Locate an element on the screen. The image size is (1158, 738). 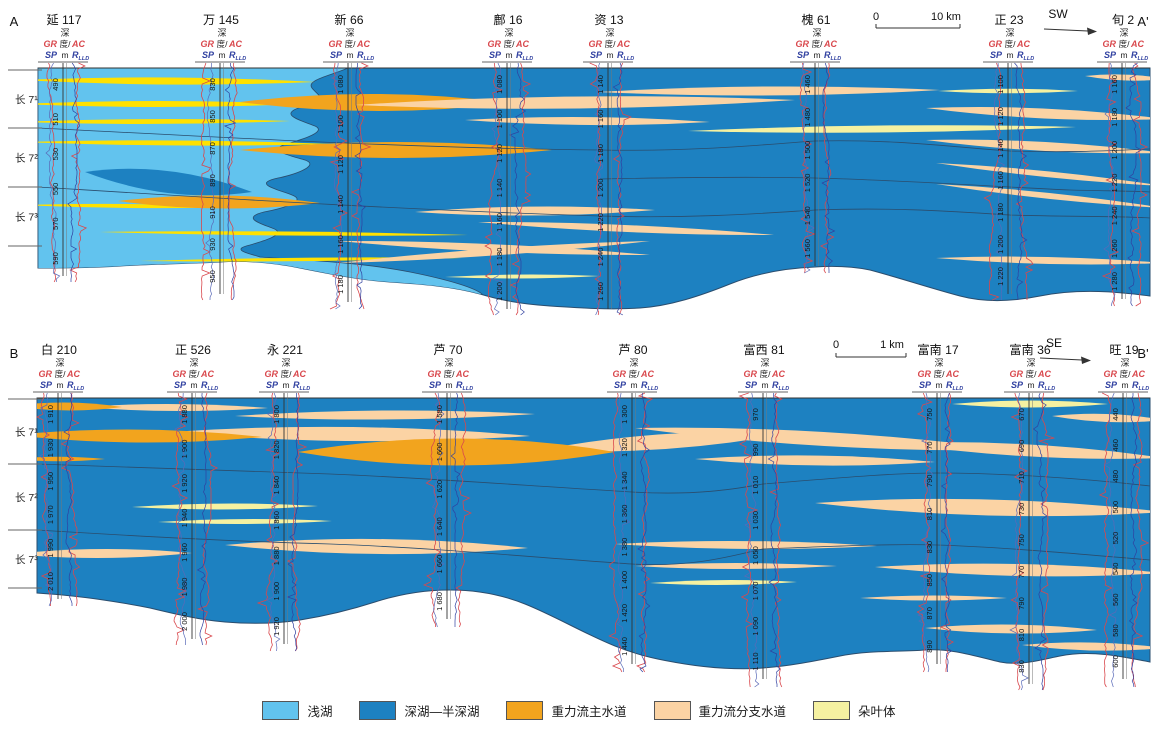
well-name: 旬 2 is located at coordinates (1123, 20).